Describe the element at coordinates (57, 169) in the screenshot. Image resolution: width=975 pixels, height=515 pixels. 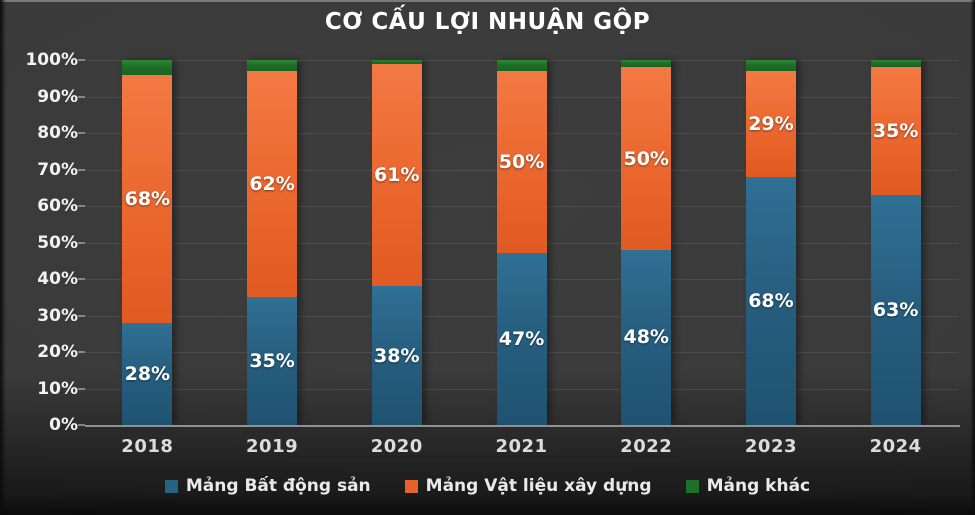
I see `y-tick-label: 70%` at that location.